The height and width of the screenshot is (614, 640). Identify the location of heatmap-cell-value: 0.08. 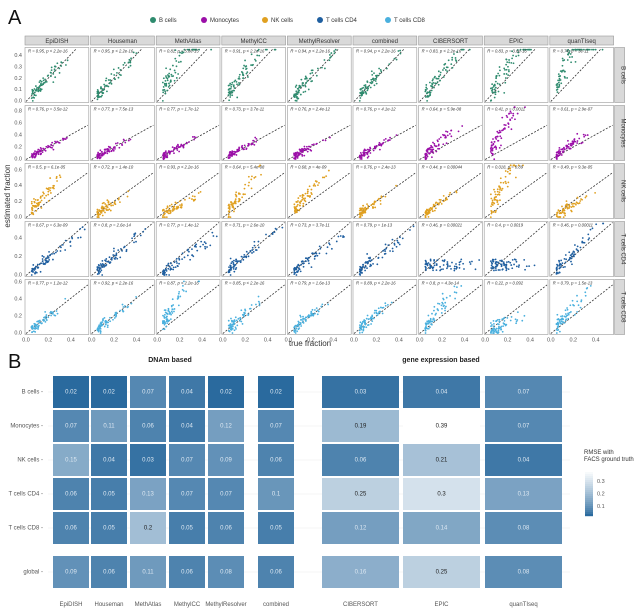
(524, 529).